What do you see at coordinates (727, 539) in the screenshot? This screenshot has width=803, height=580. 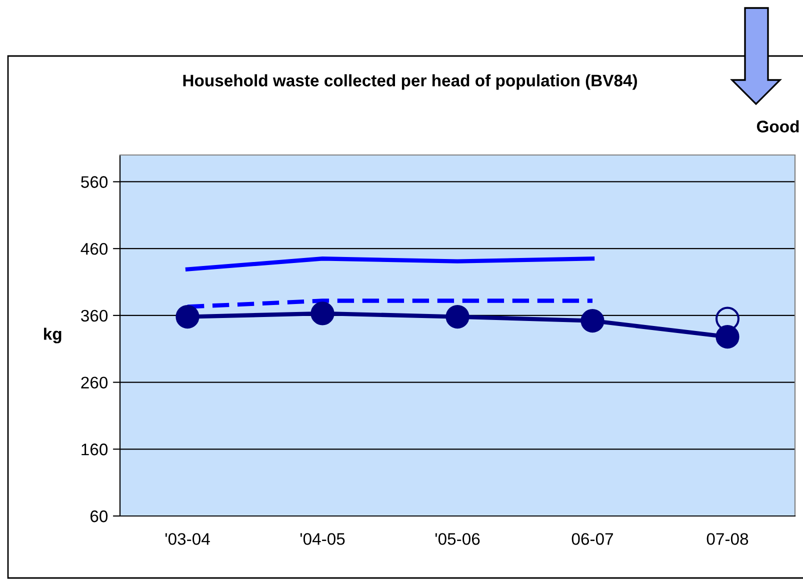 I see `x-tick-label: 07-08` at bounding box center [727, 539].